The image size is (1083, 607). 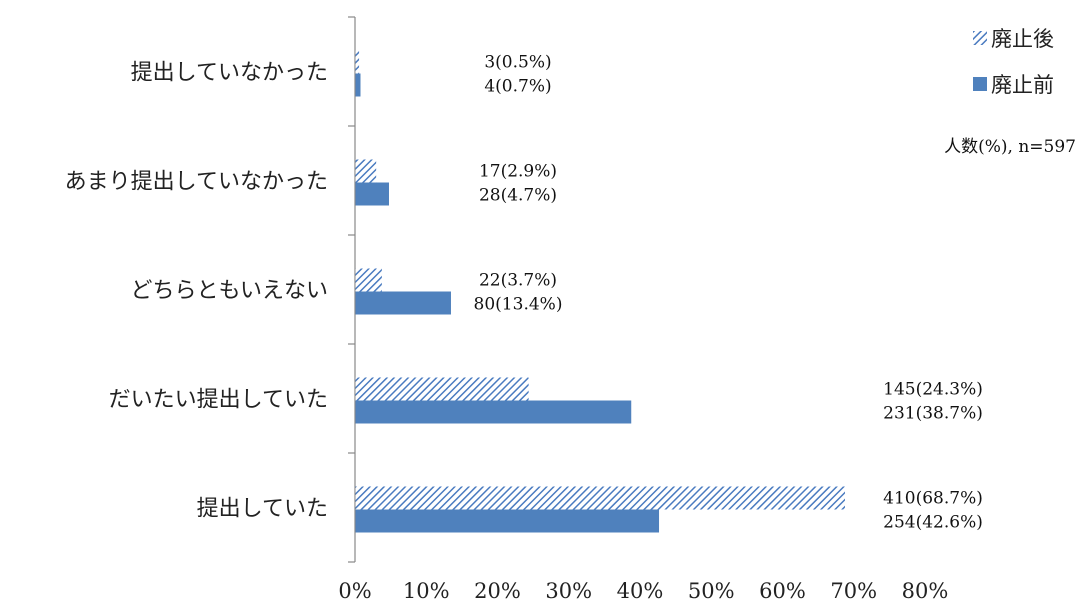 I want to click on category-label: 提出していなかった, so click(x=229, y=73).